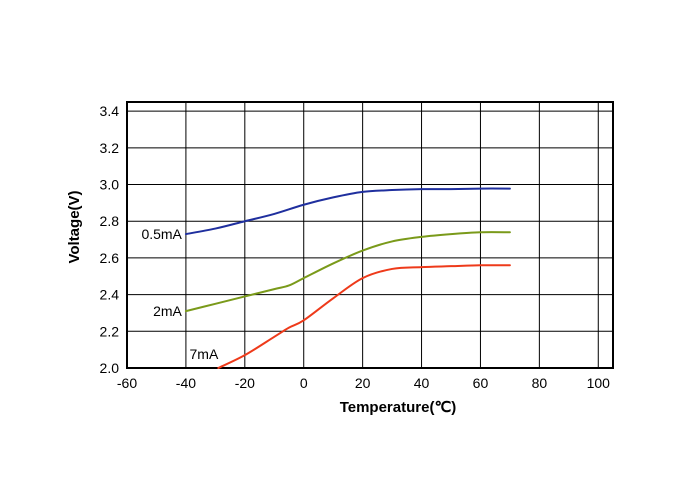 The width and height of the screenshot is (700, 500). I want to click on series-label-0.5mA: 0.5mA, so click(161, 234).